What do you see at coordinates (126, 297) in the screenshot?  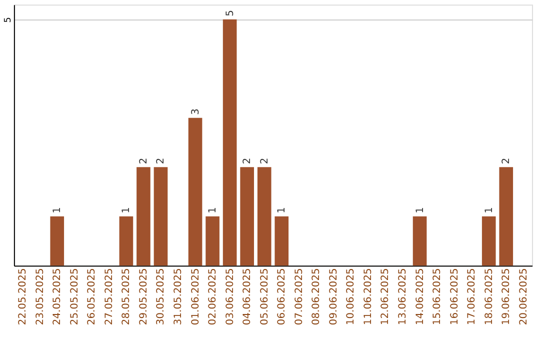 I see `x-tick-label: 28.05.2025` at bounding box center [126, 297].